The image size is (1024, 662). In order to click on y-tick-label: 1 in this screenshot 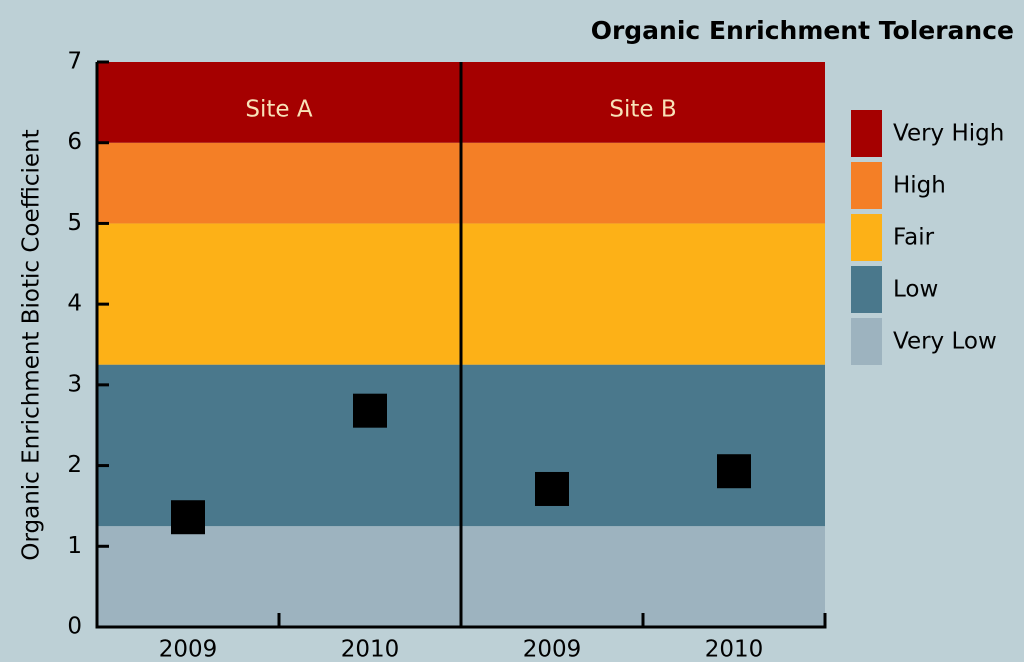, I will do `click(74, 546)`.